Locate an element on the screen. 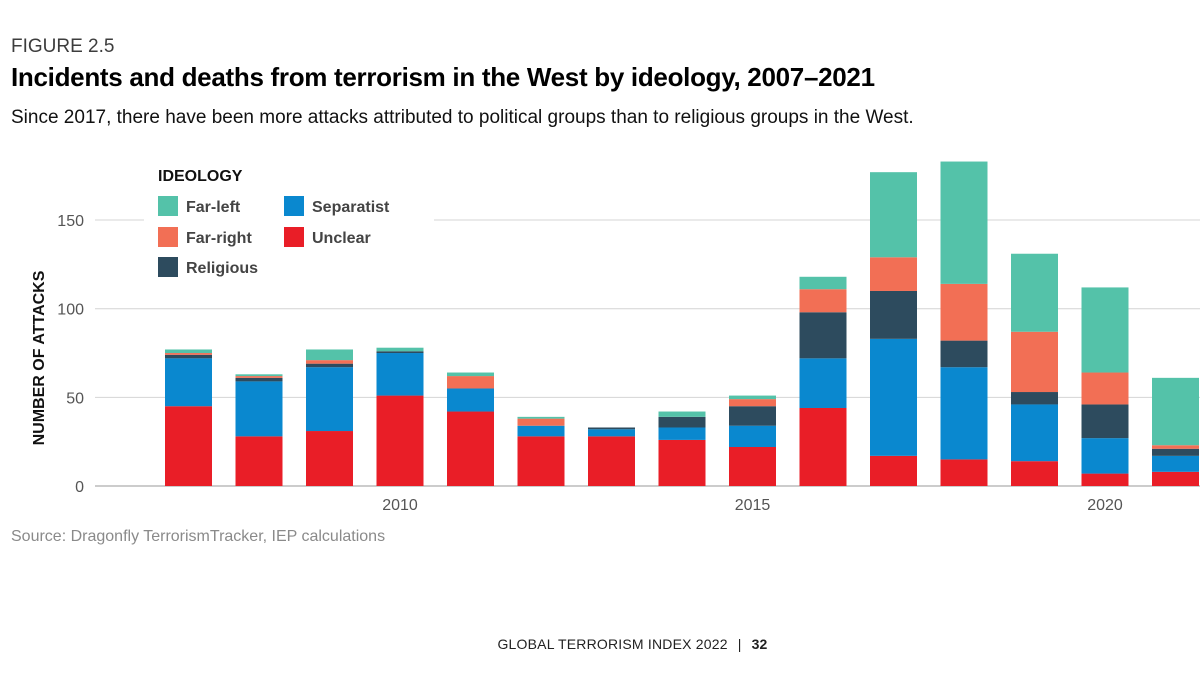  bar-segment-separatist-2010 is located at coordinates (400, 374).